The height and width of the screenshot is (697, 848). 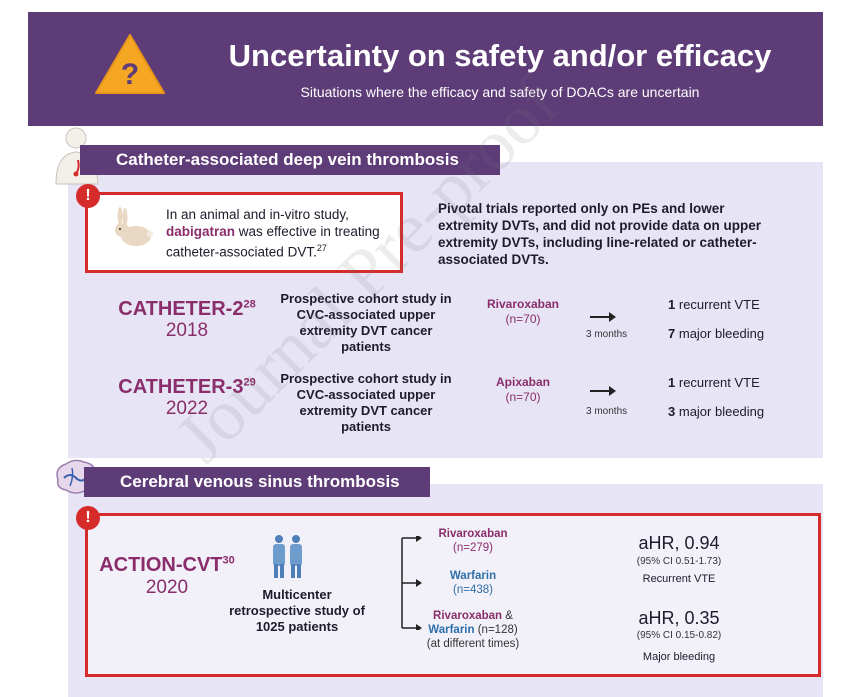 I want to click on page-title: Uncertainty on safety and/or efficacy, so click(x=500, y=55).